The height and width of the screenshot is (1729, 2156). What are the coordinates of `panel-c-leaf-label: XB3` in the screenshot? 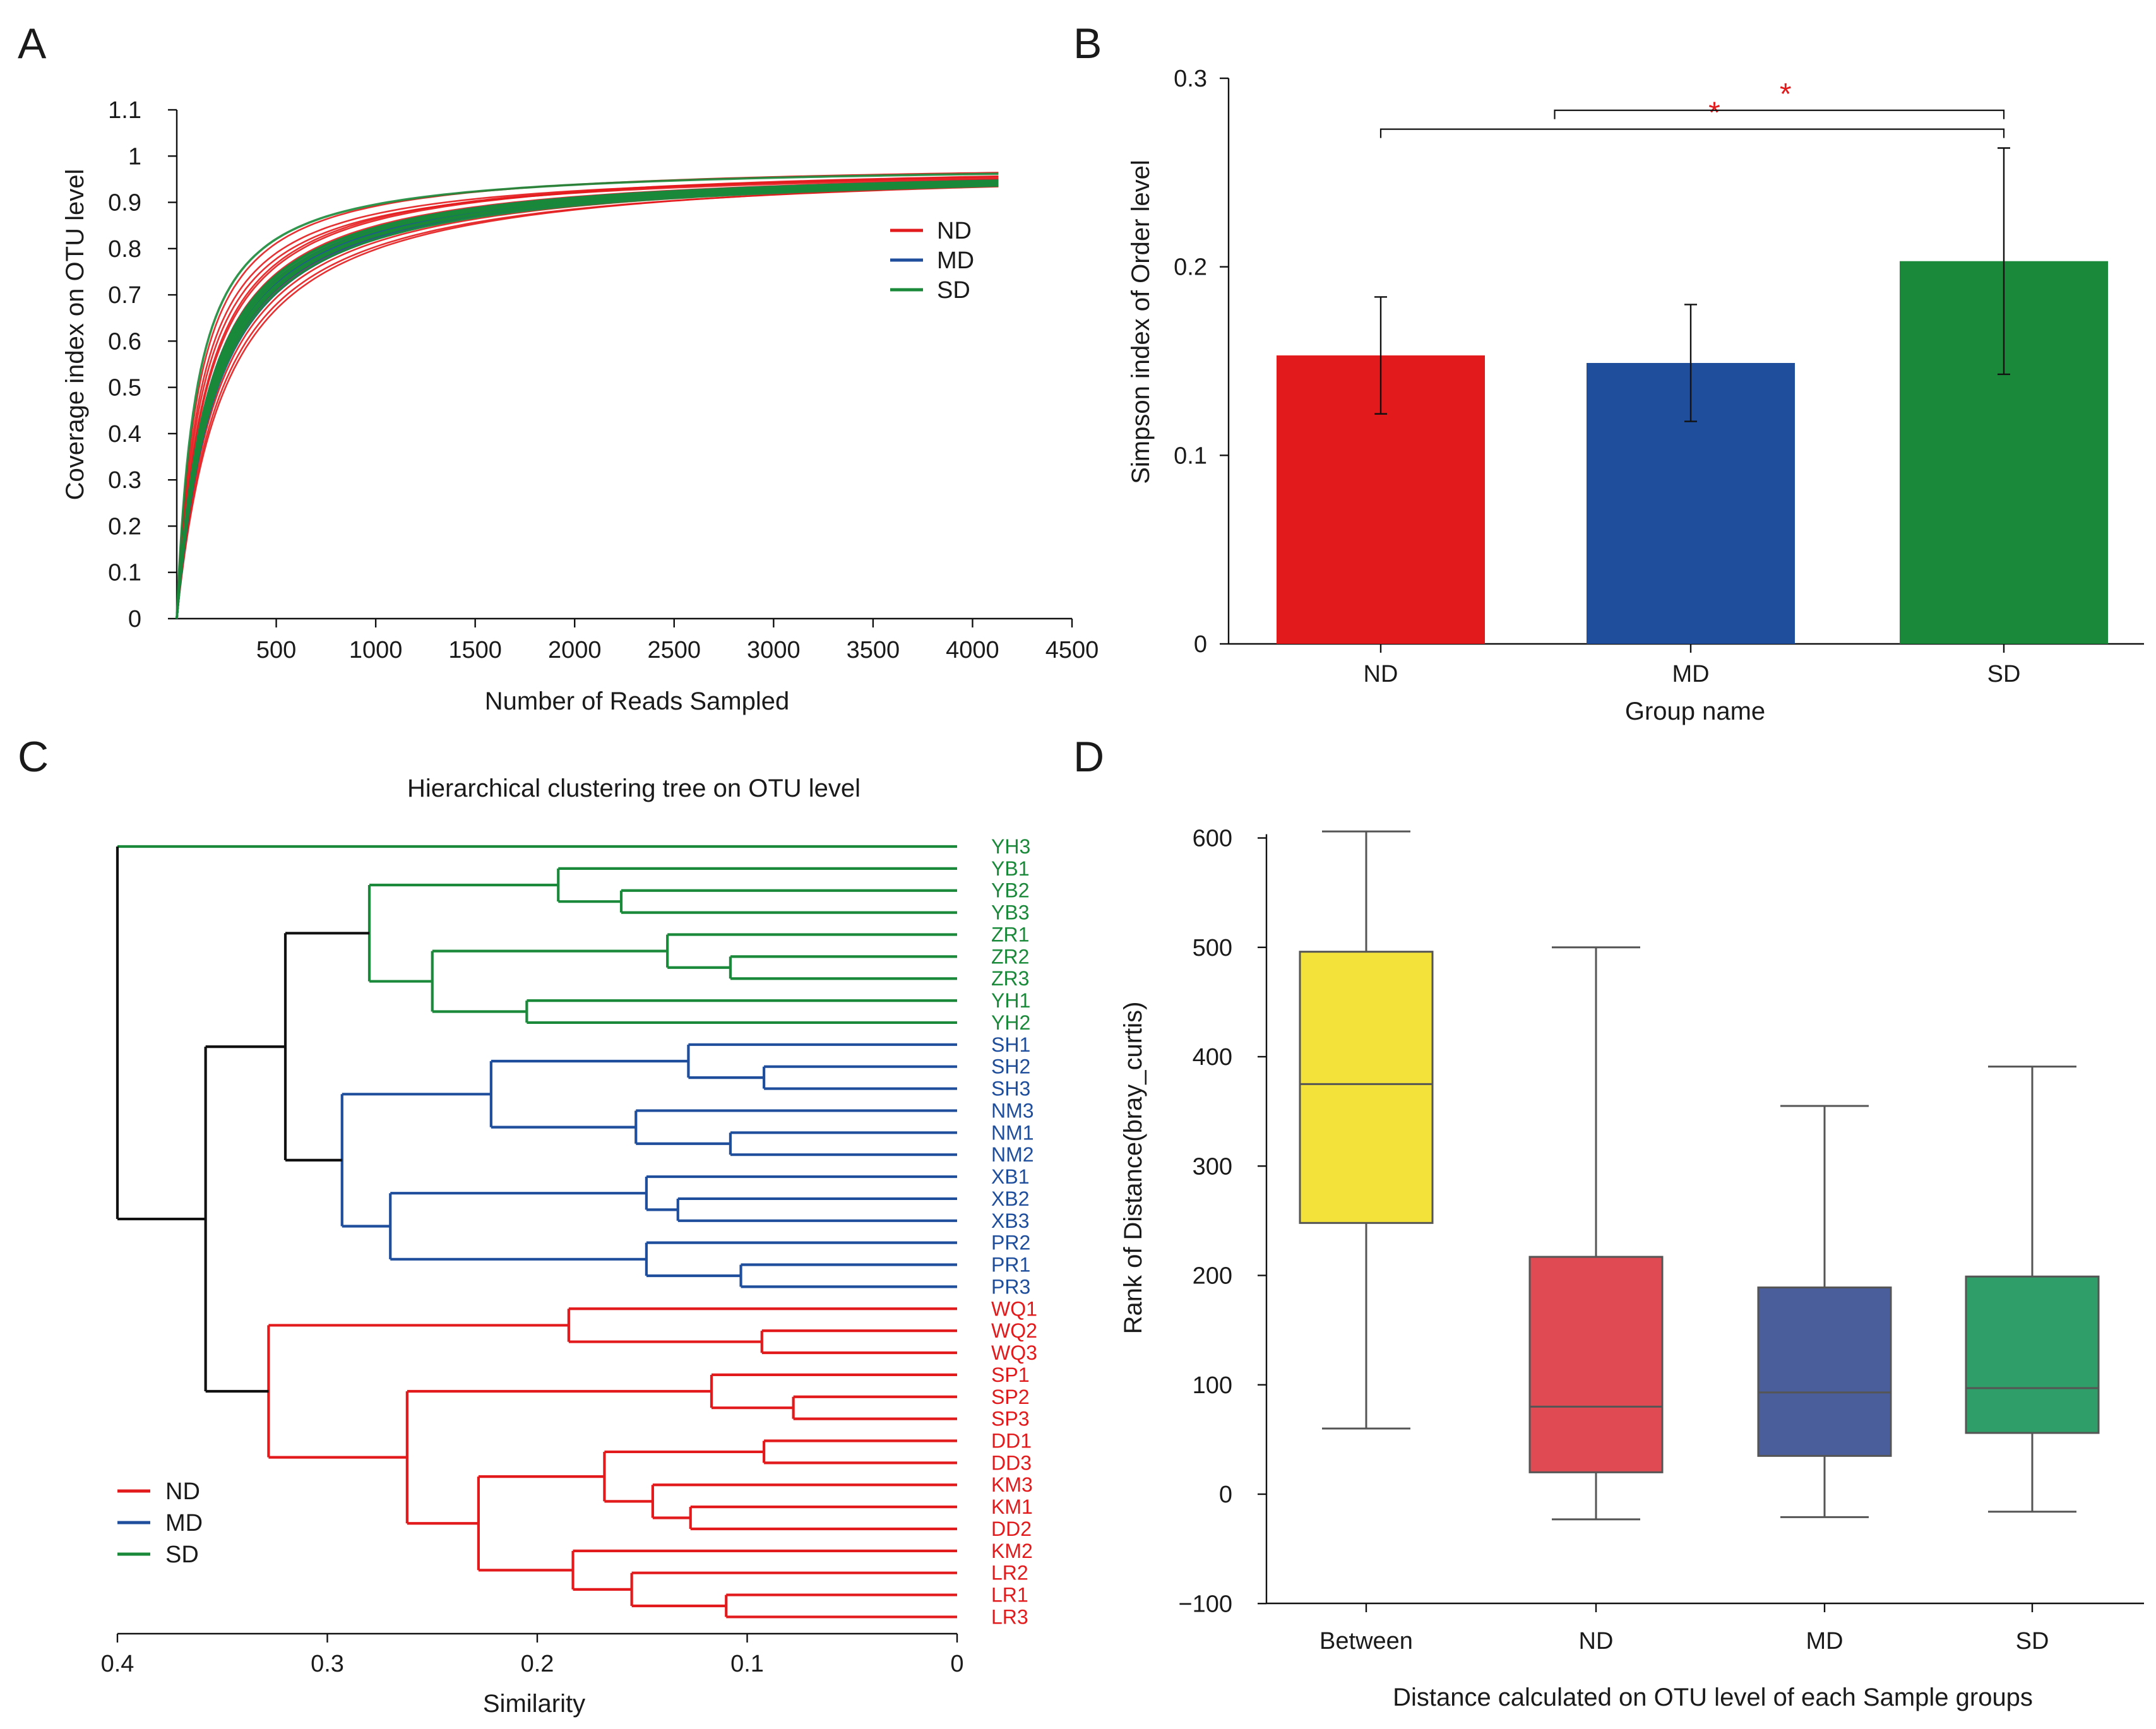 It's located at (1010, 1220).